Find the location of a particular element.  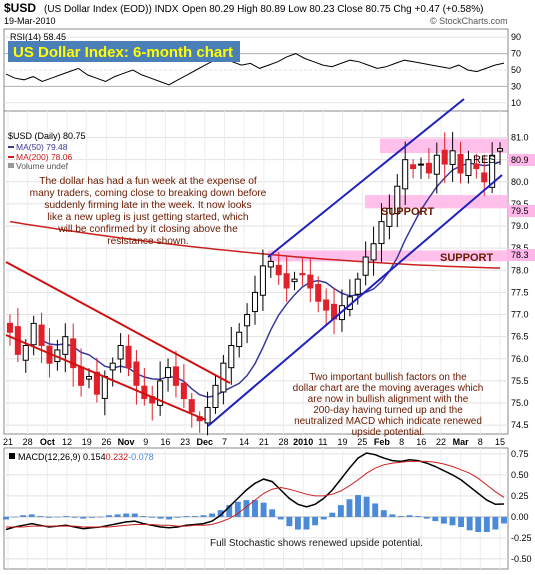

price-tick-label: 79.0 is located at coordinates (520, 226).